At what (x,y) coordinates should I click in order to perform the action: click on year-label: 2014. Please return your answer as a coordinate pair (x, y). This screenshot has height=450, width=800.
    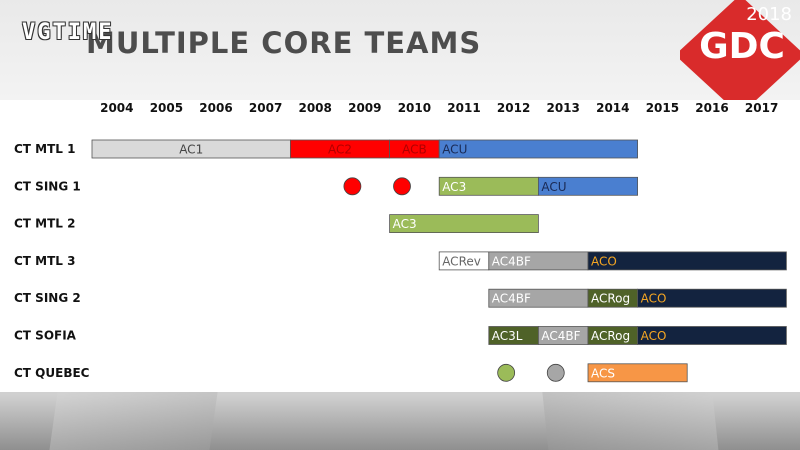
    Looking at the image, I should click on (612, 108).